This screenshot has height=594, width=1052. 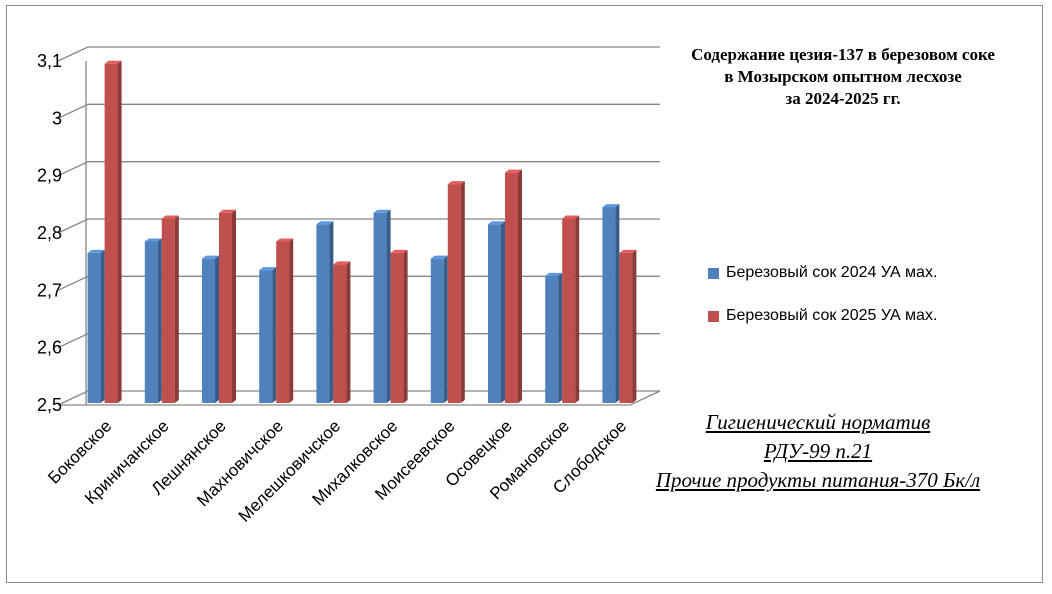 I want to click on chart-title-line-2: в Мозырском опытном лесхозе, so click(x=843, y=76).